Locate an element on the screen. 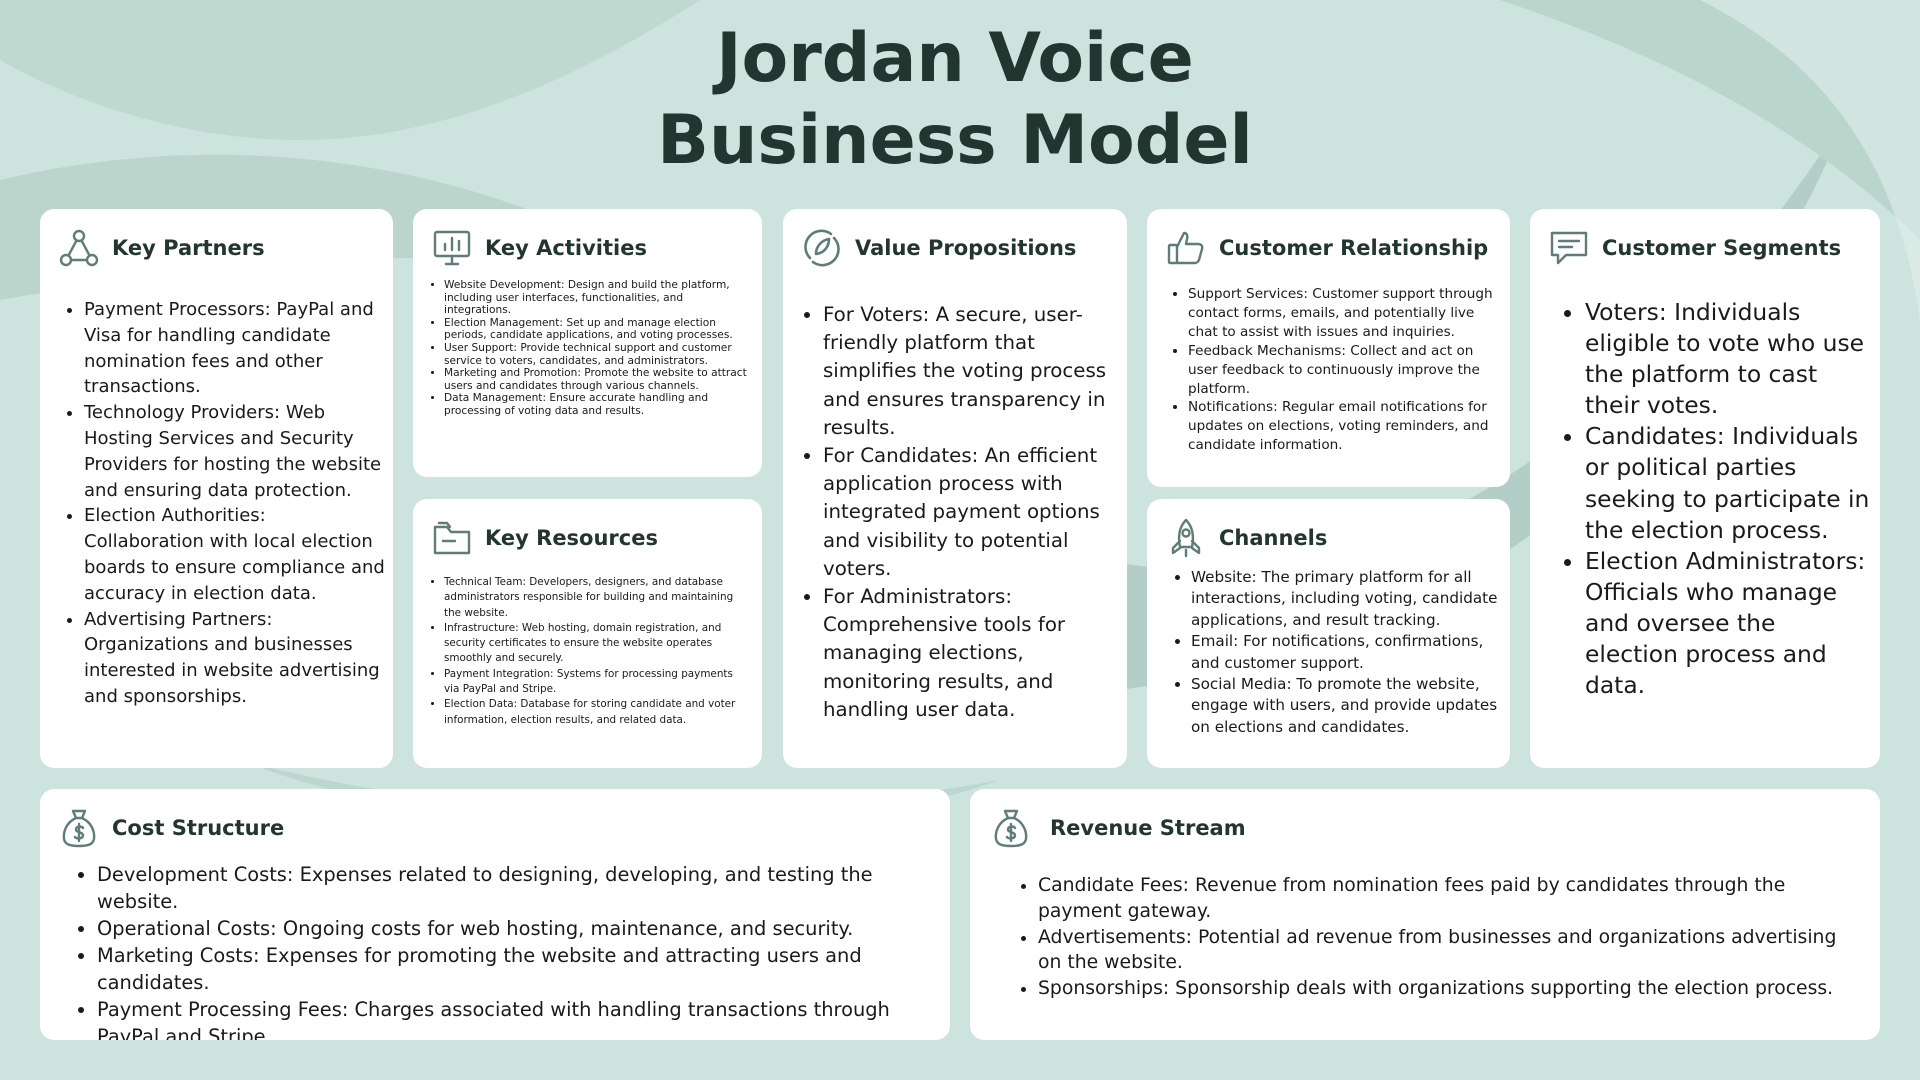 This screenshot has width=1920, height=1080. card-header: Customer Segments is located at coordinates (1694, 248).